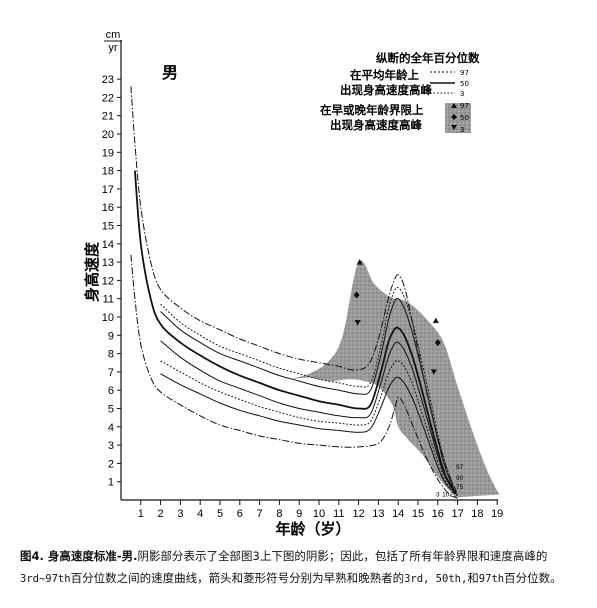 The image size is (597, 608). What do you see at coordinates (237, 578) in the screenshot?
I see `caption-text-3: 百分位数之间的速度曲线，箭头和菱形符号分别为早熟和晚熟者的` at bounding box center [237, 578].